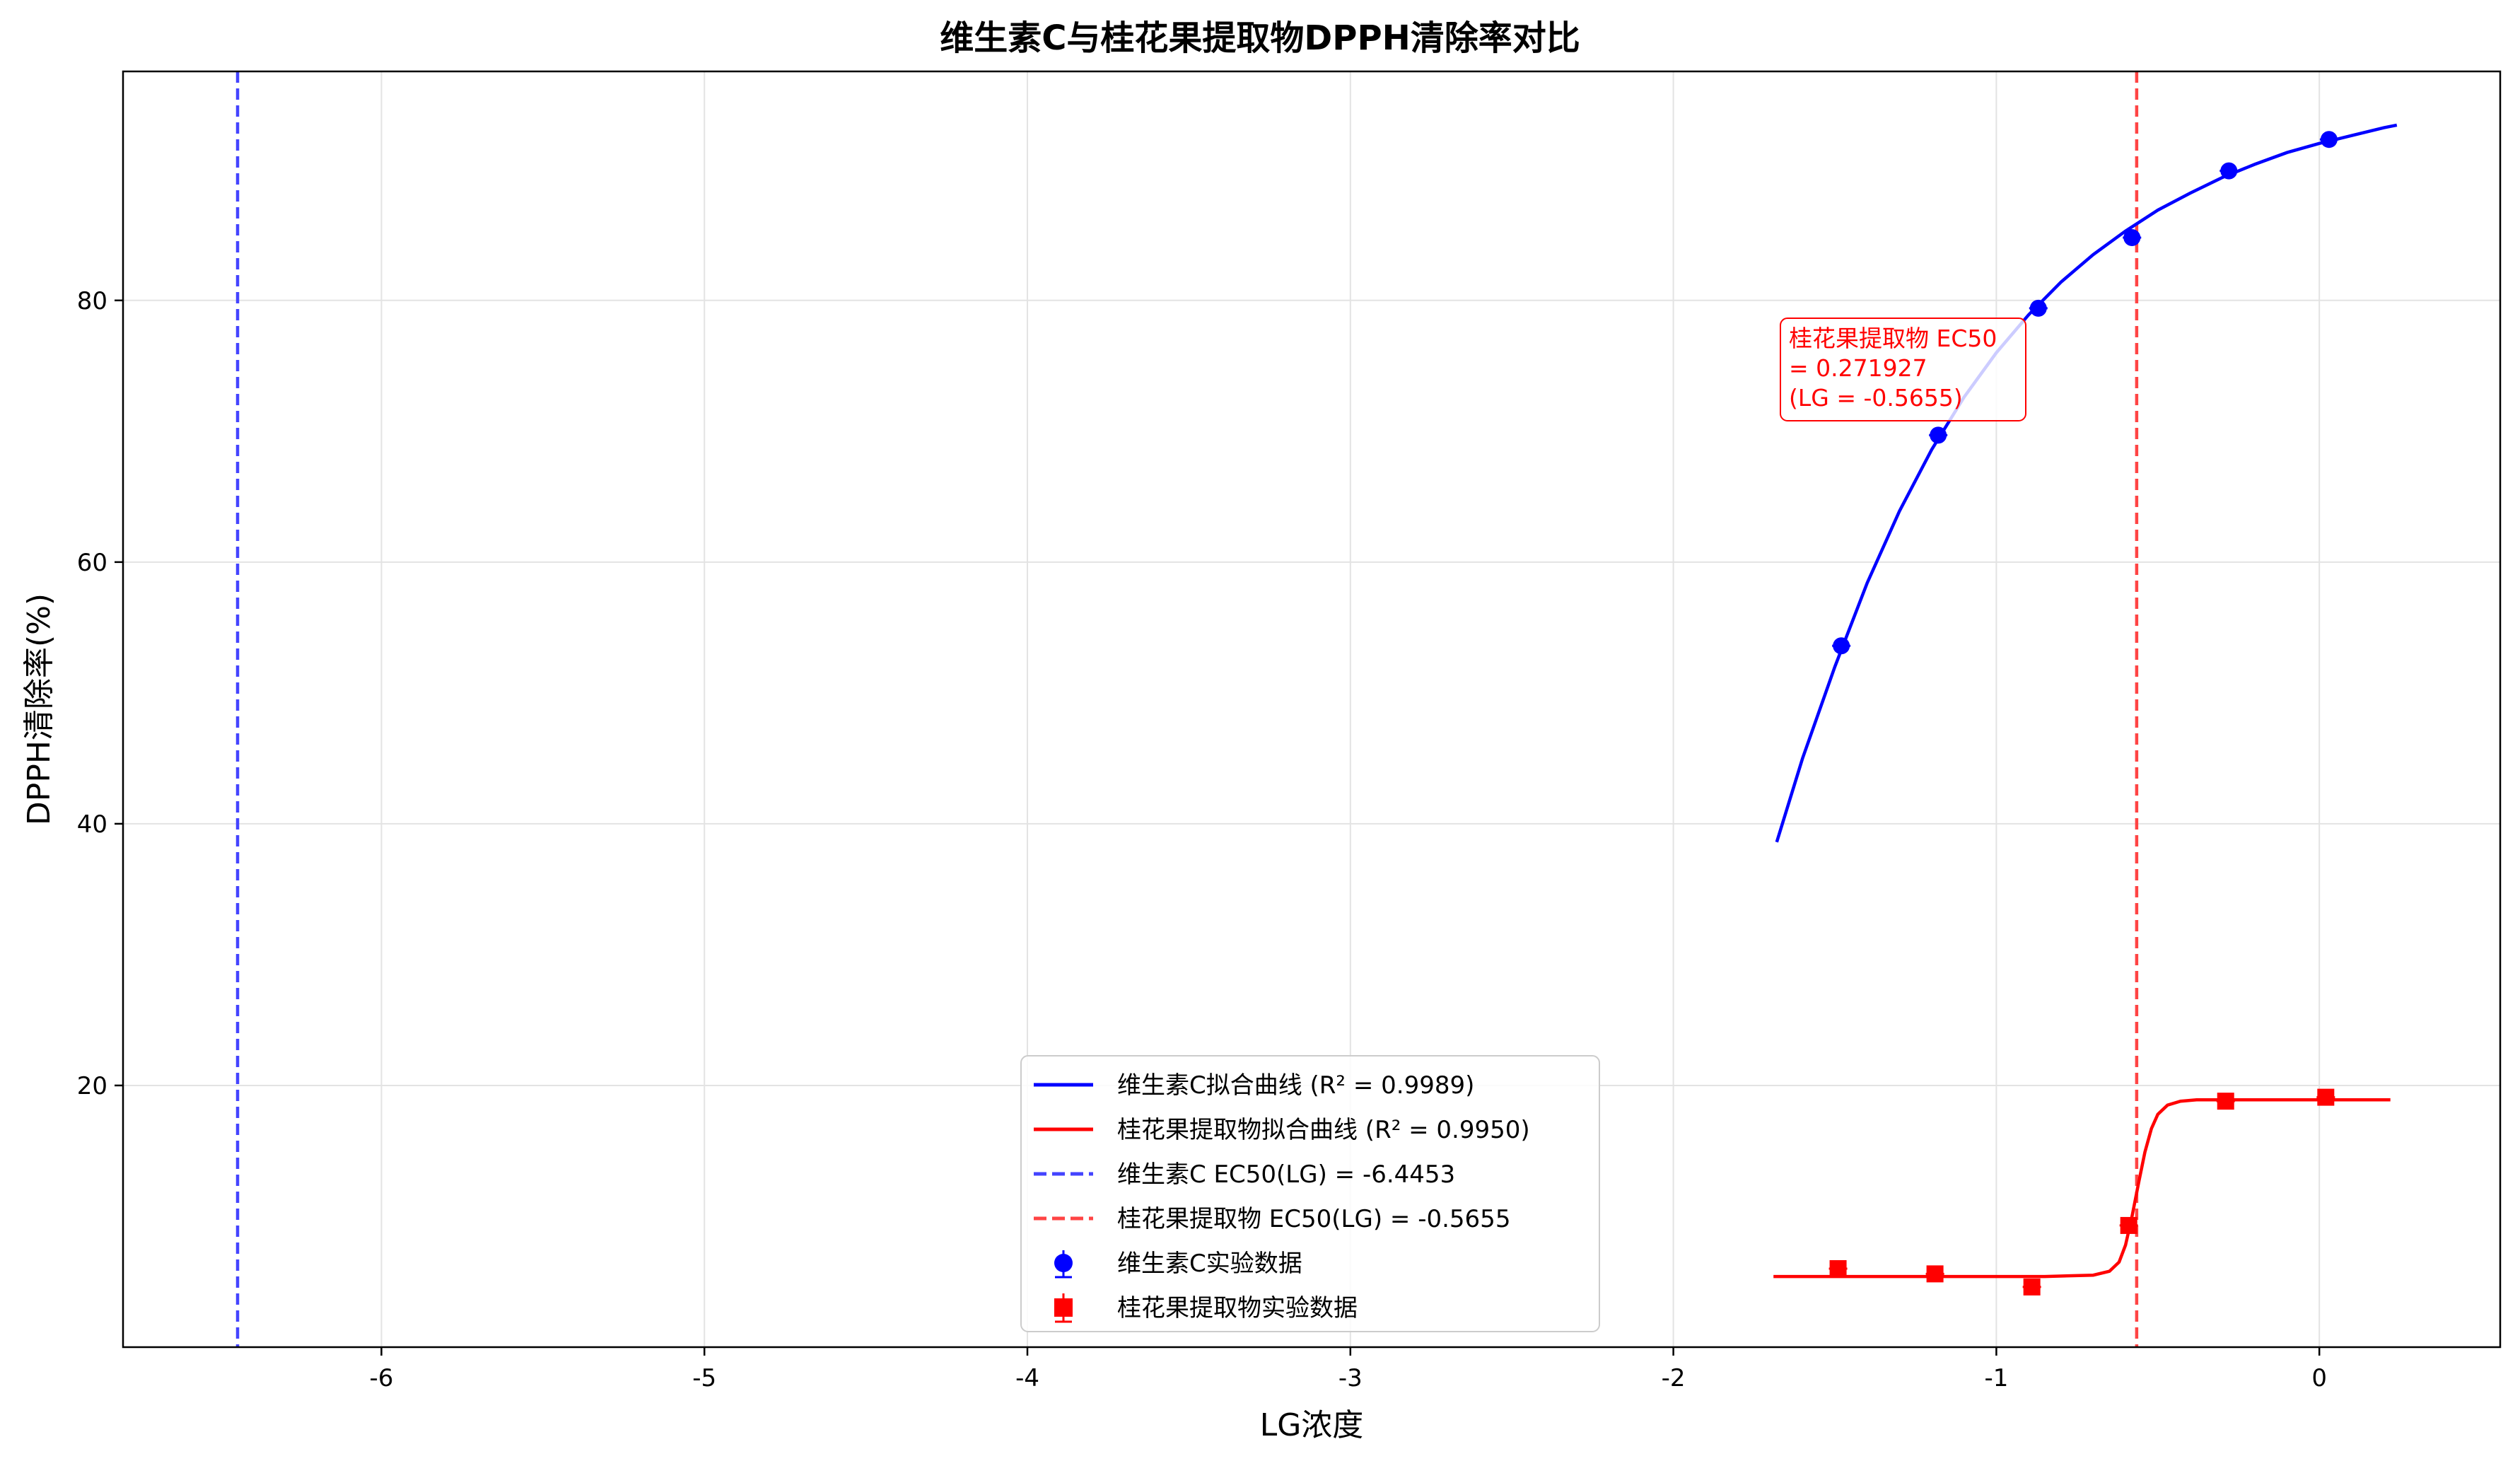  What do you see at coordinates (1996, 1378) in the screenshot?
I see `x-tick-label: -1` at bounding box center [1996, 1378].